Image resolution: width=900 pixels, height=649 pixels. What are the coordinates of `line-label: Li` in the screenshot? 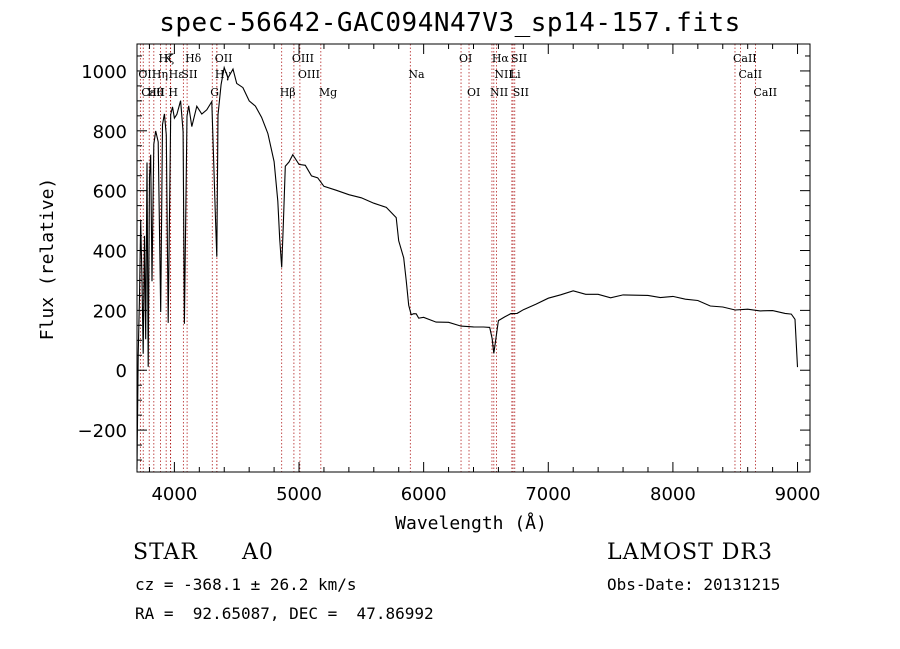 It's located at (515, 74).